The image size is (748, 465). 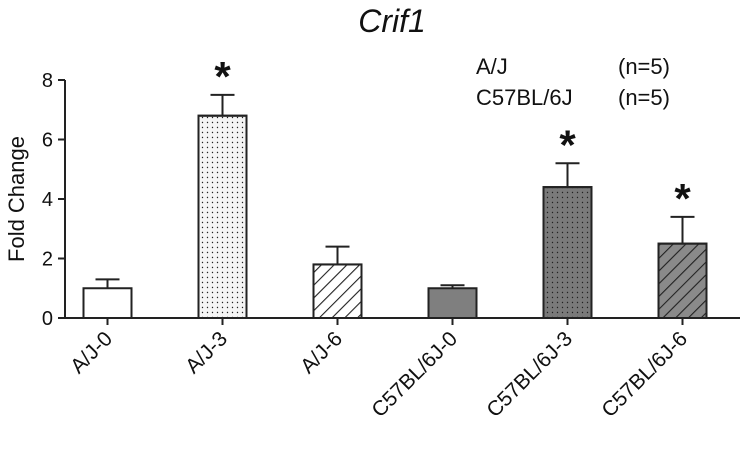 I want to click on y-tick-label: 6, so click(x=47, y=141).